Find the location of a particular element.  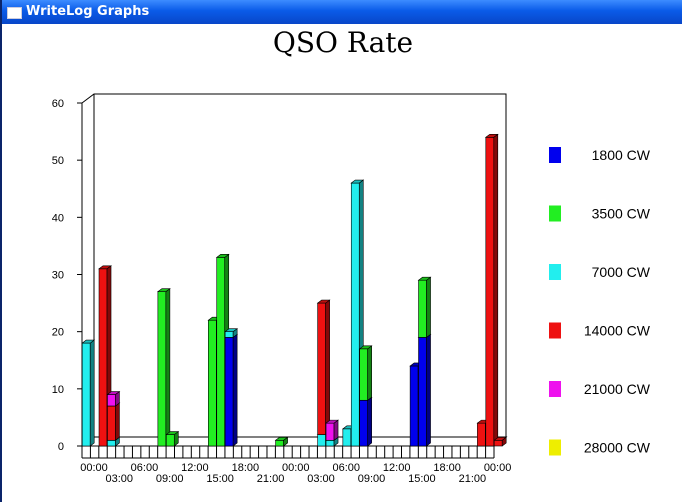

window-app-icon is located at coordinates (14, 13).